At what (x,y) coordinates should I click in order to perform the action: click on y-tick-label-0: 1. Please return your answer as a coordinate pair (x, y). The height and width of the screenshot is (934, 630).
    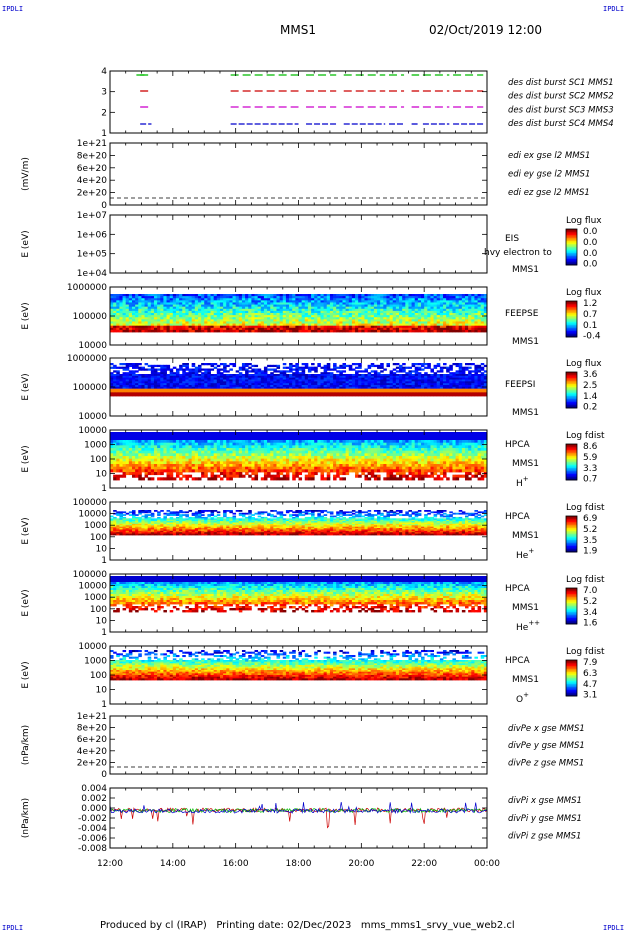
    Looking at the image, I should click on (104, 134).